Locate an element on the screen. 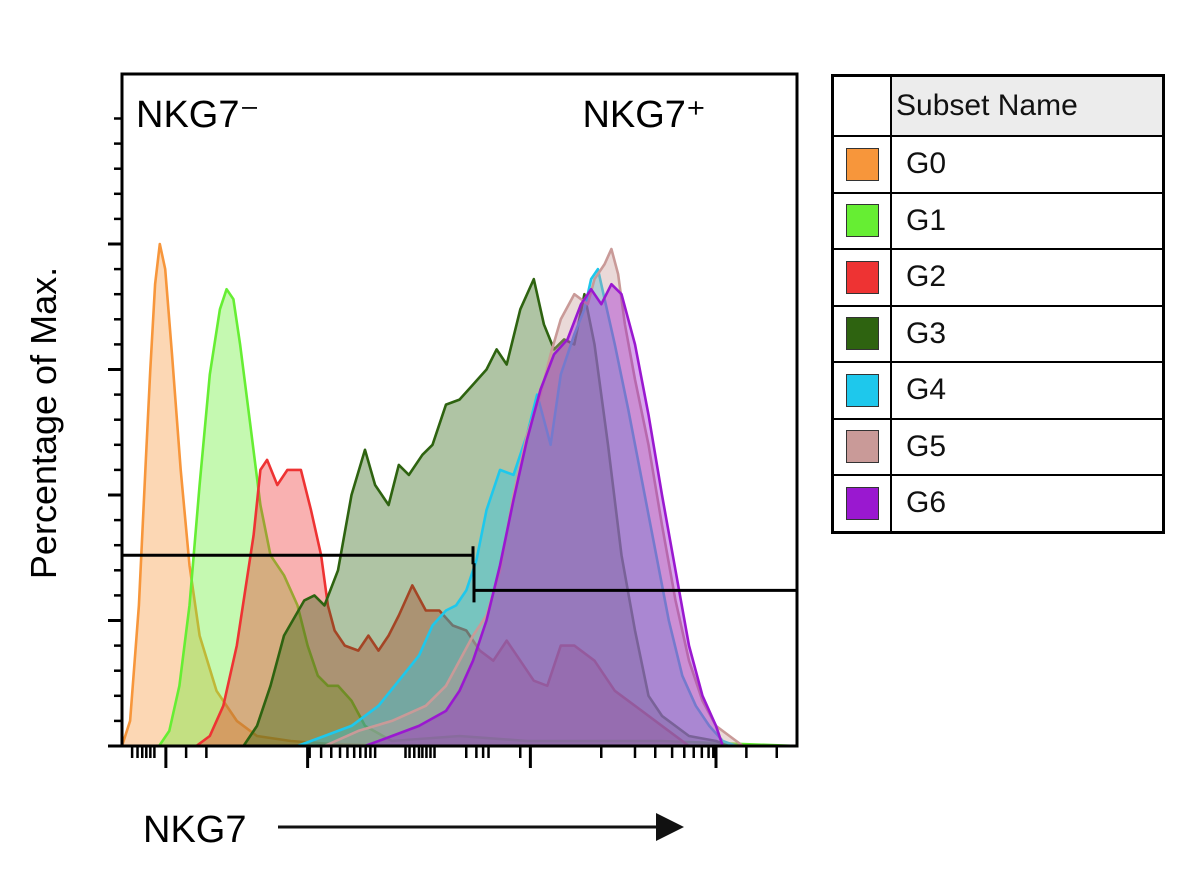  annotation-nkg7-negative: NKG7⁻ is located at coordinates (198, 115).